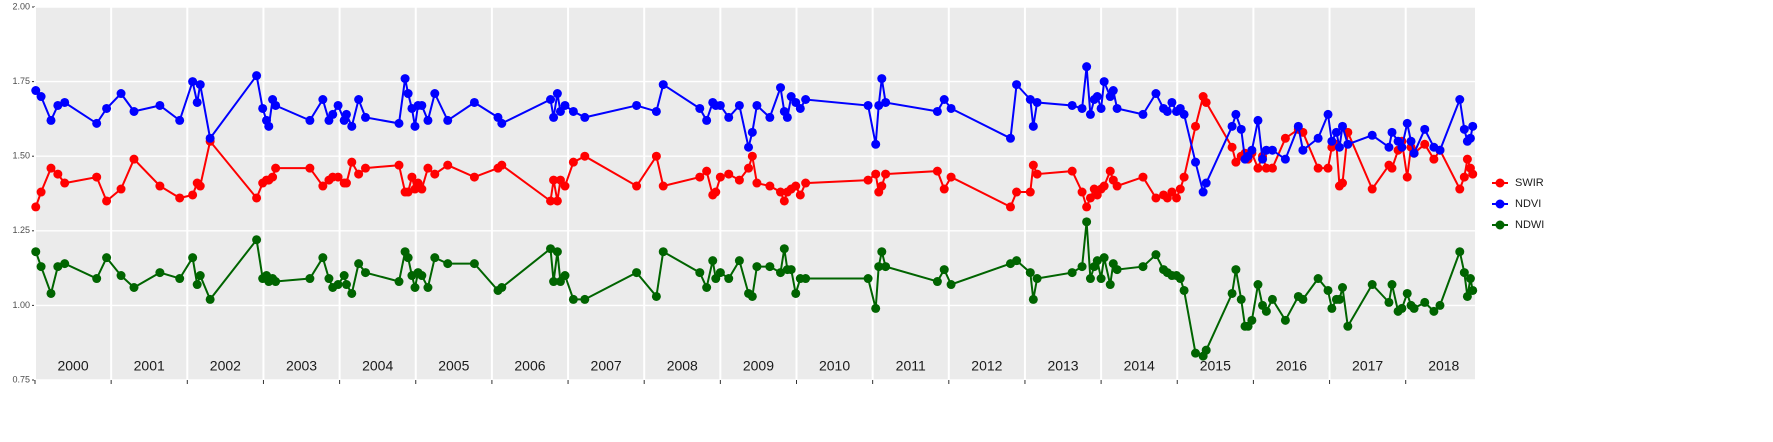 This screenshot has width=1773, height=442. I want to click on y-tick-label: 1.00, so click(21, 305).